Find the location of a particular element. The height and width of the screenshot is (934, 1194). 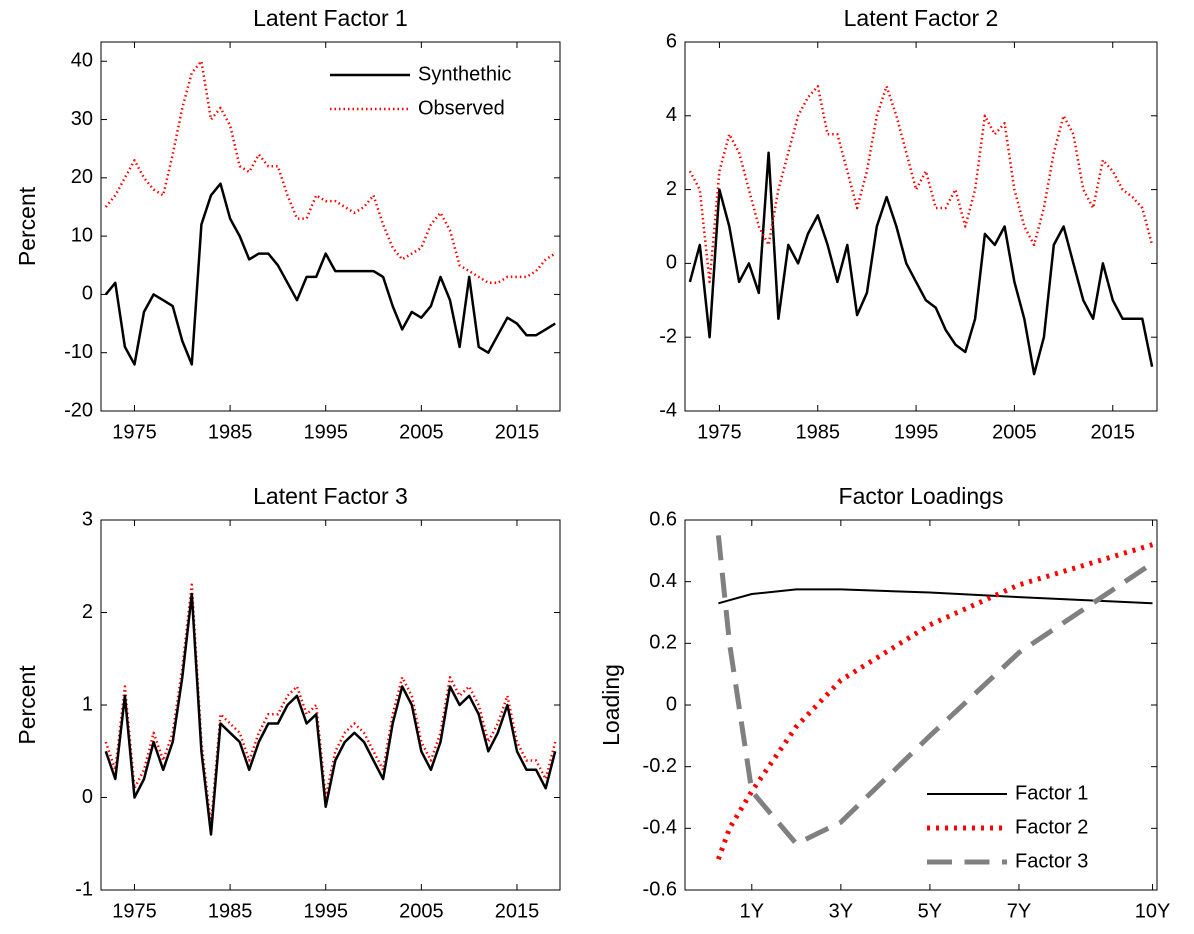

y-tick-label: 4 is located at coordinates (671, 115).